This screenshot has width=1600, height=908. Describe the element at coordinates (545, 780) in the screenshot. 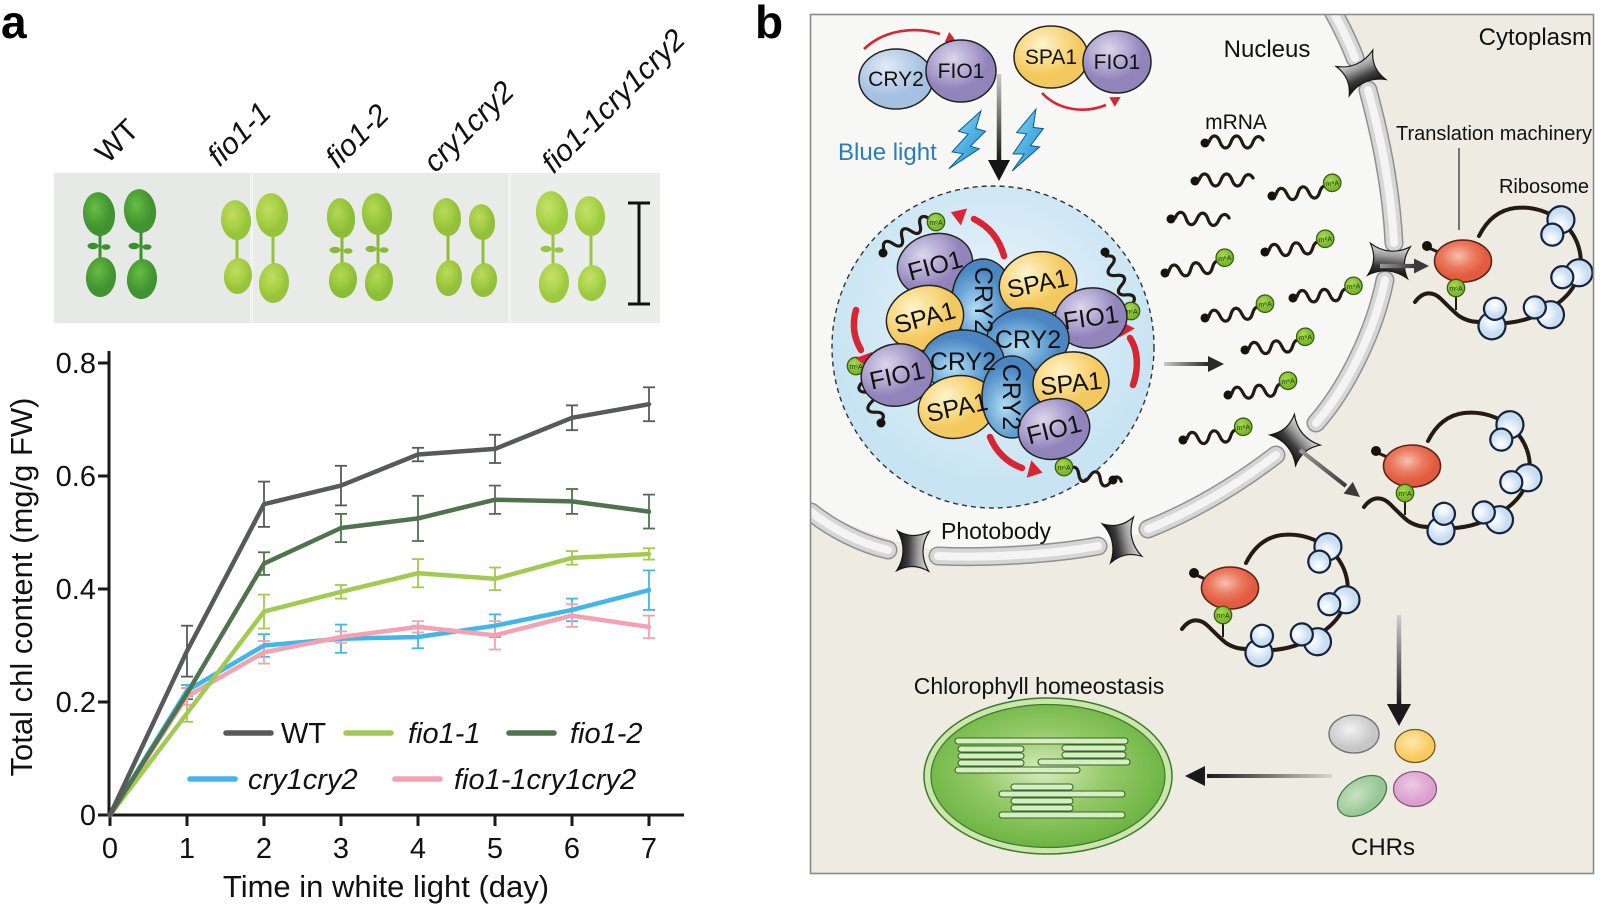

I see `svg-text: fio1-1cry1cry2` at that location.